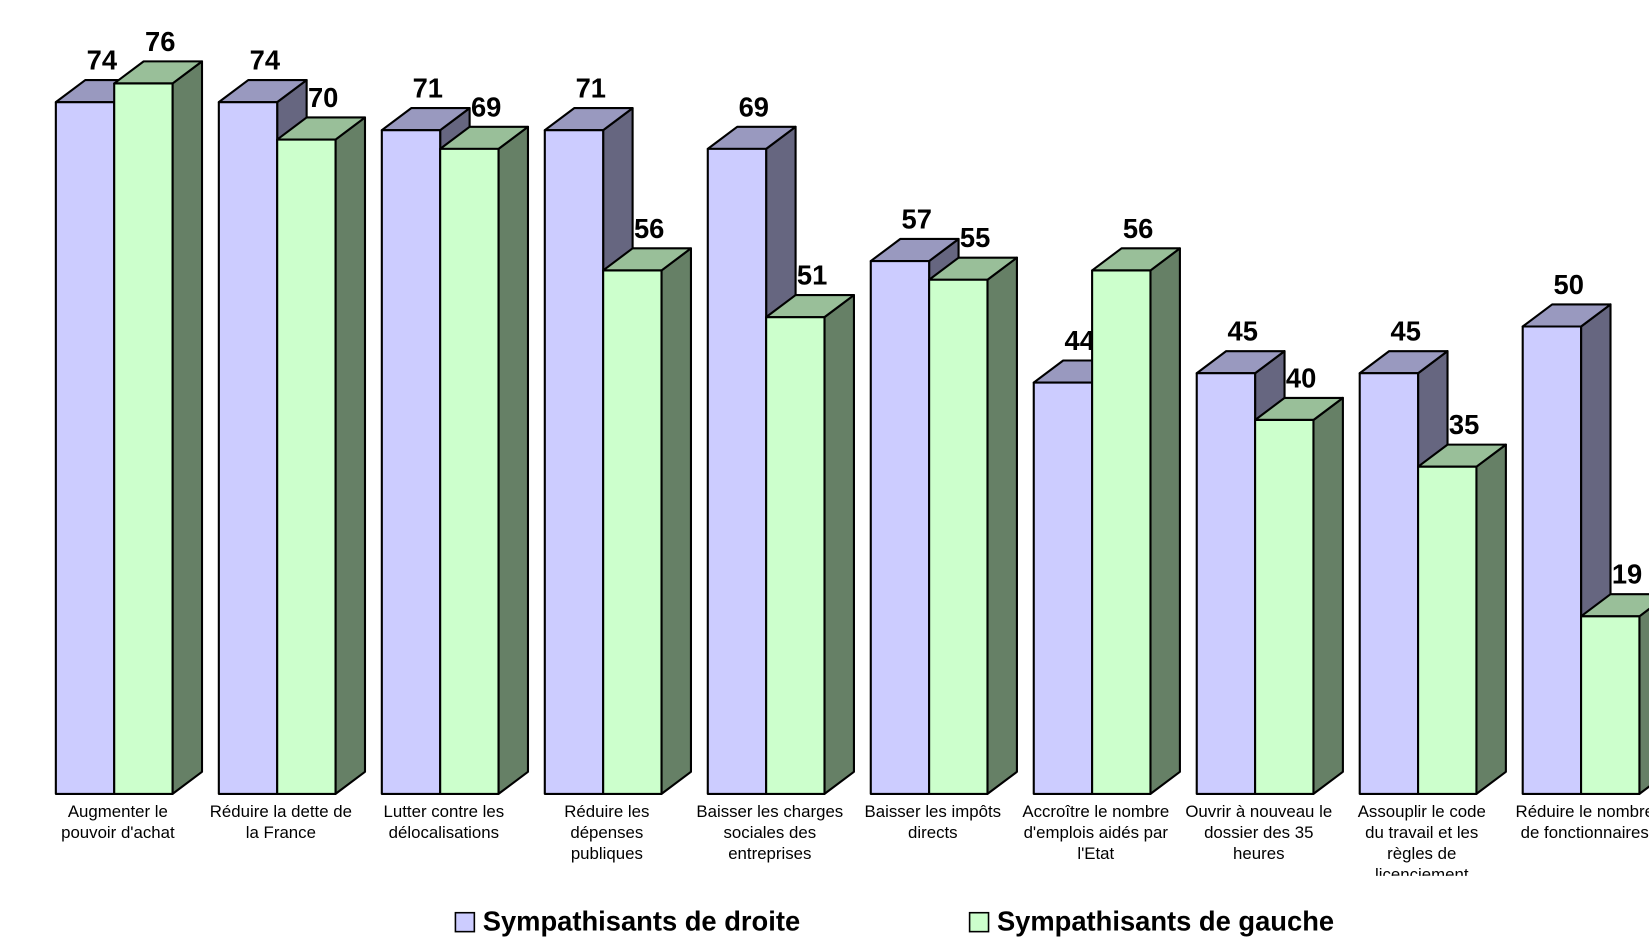  What do you see at coordinates (160, 41) in the screenshot?
I see `value-label: 76` at bounding box center [160, 41].